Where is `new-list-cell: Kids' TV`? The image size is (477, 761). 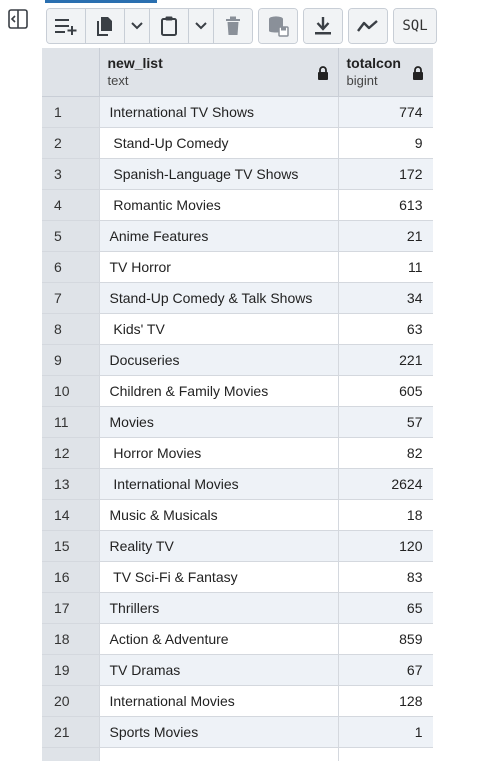
new-list-cell: Kids' TV is located at coordinates (219, 329).